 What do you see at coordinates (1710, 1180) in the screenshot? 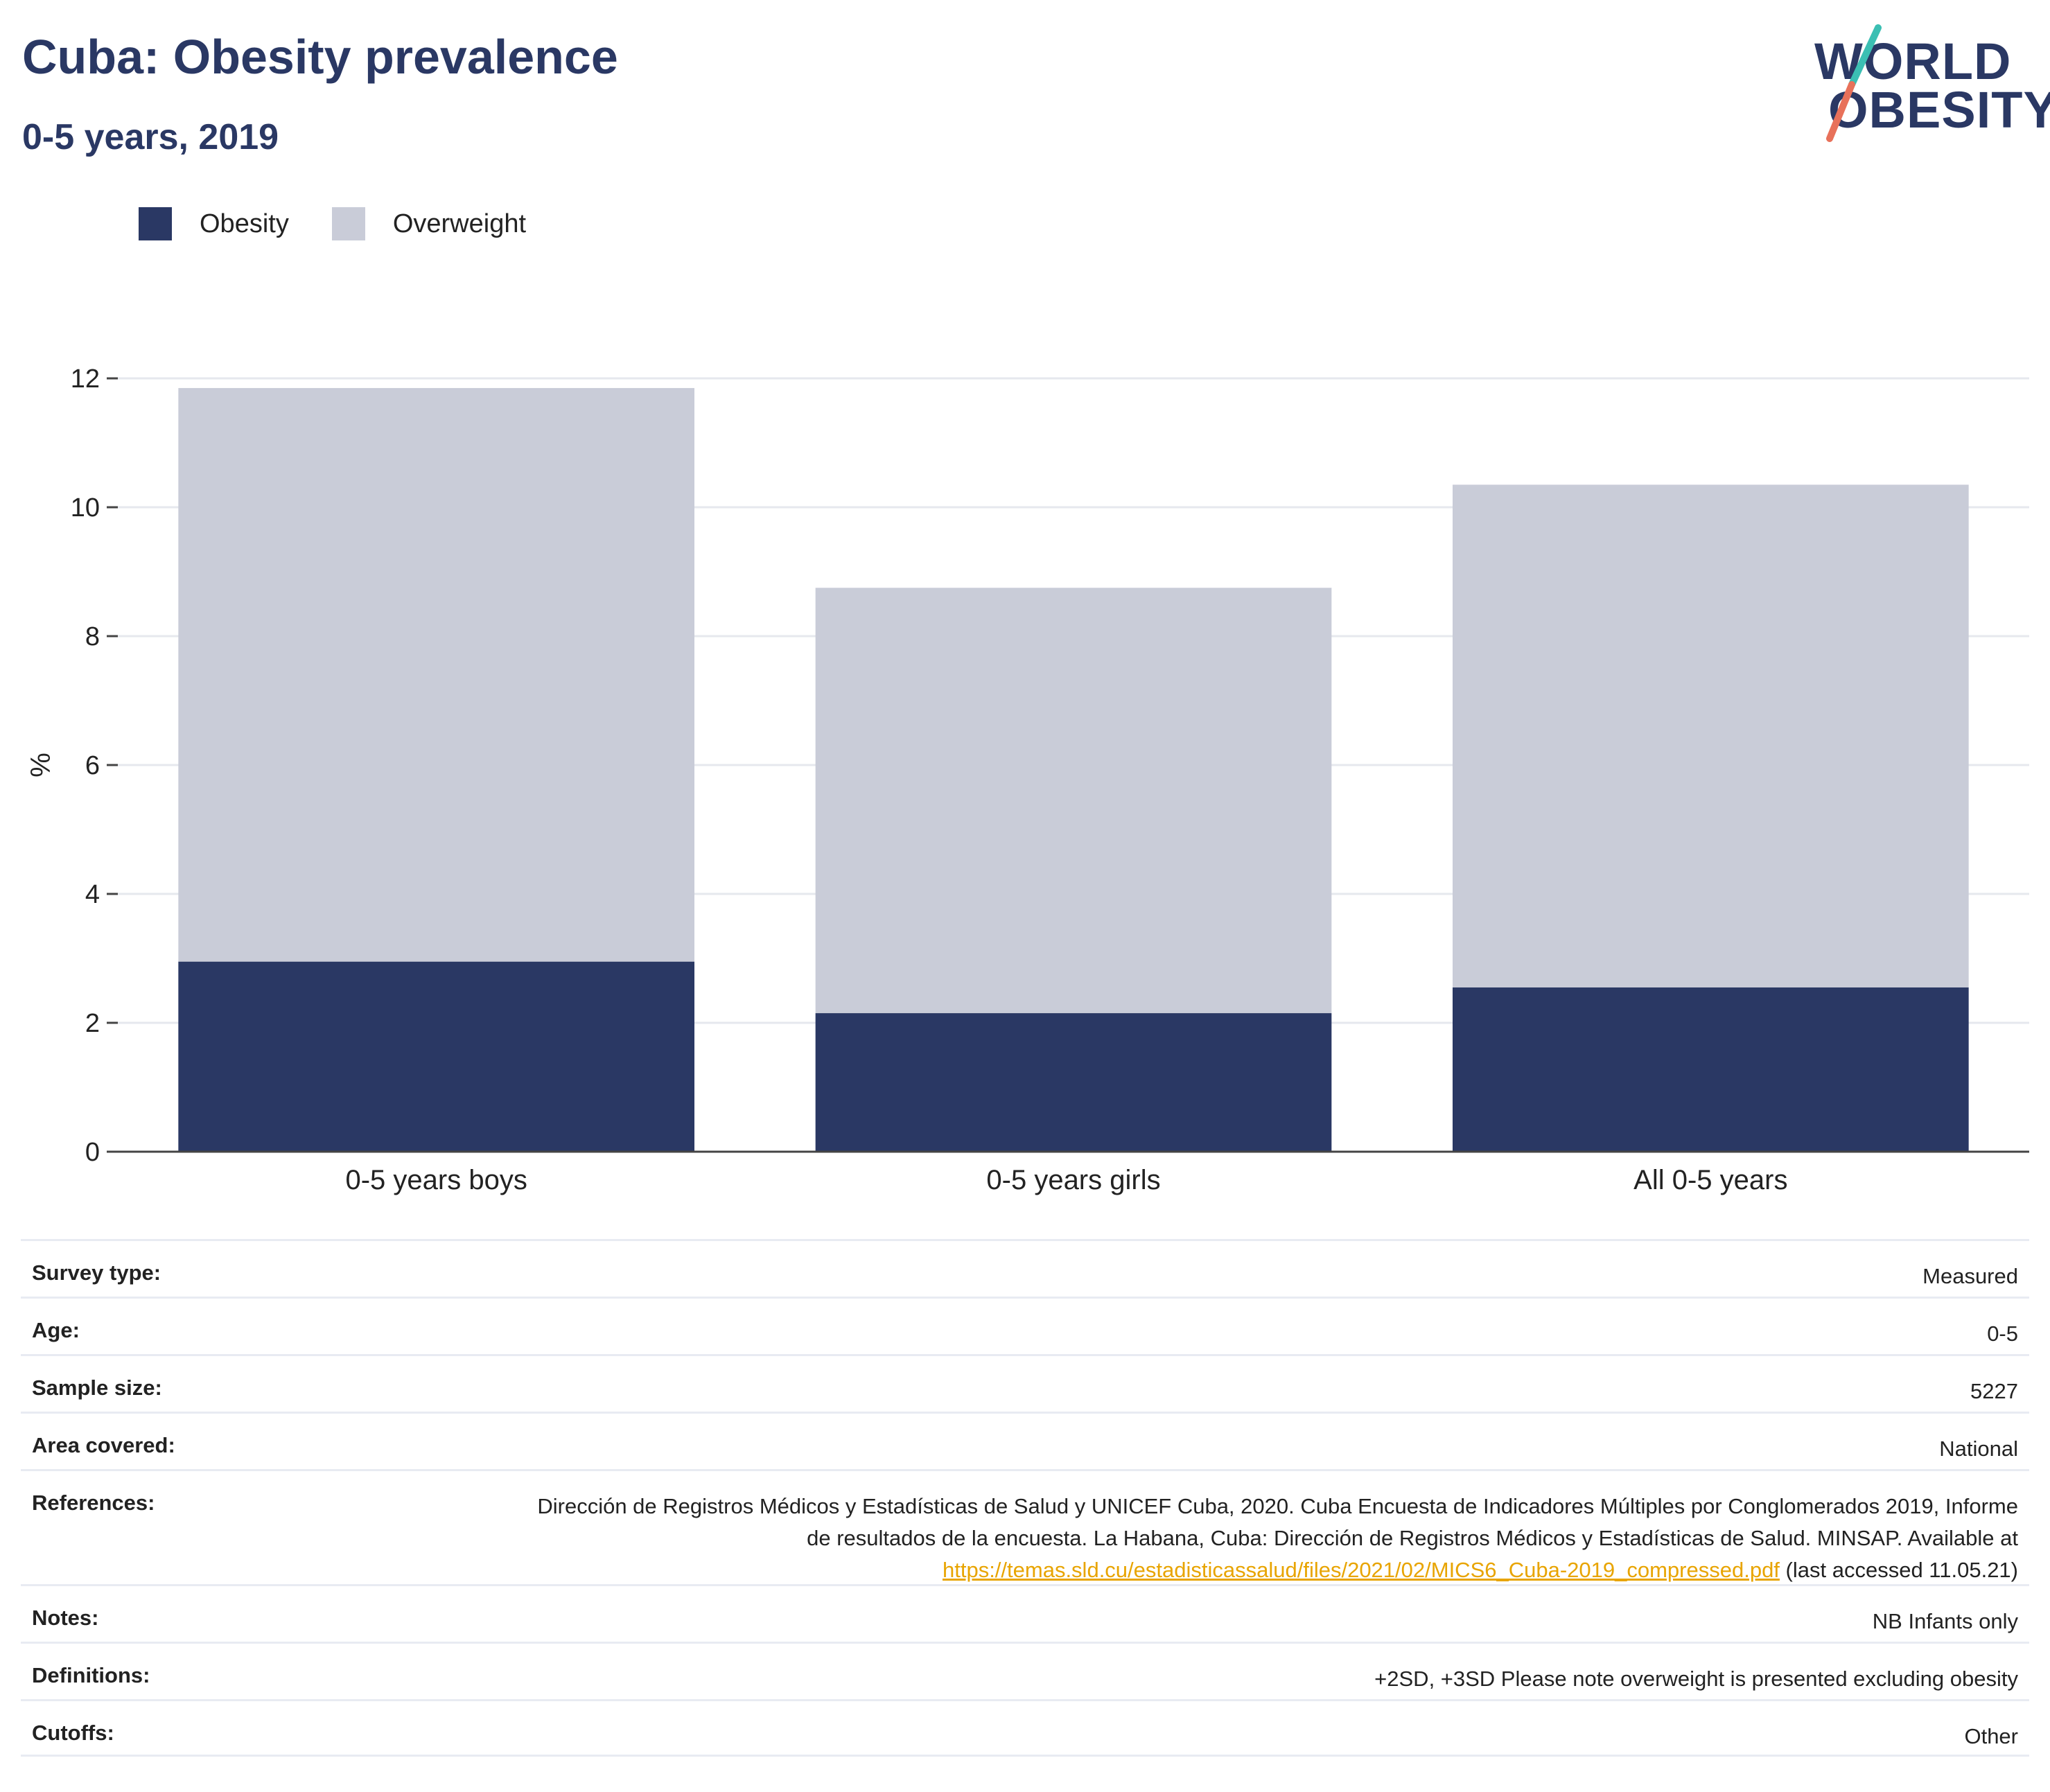
I see `x-tick-label: All 0-5 years` at bounding box center [1710, 1180].